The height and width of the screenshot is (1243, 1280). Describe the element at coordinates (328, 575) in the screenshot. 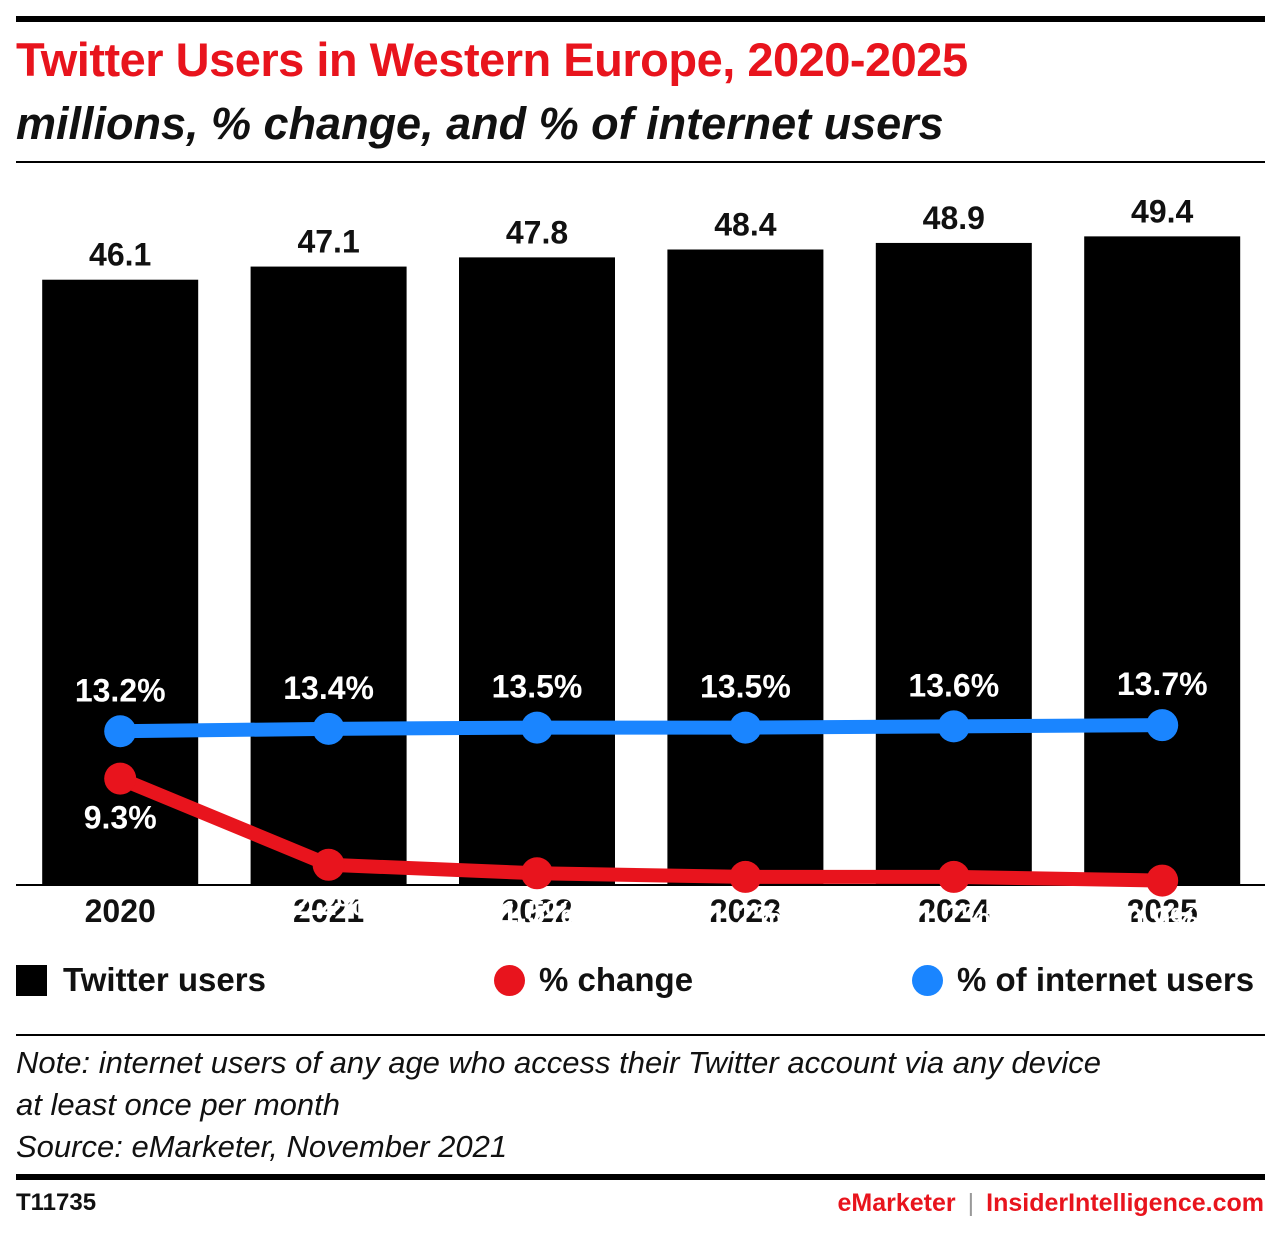

I see `bar-2021` at that location.